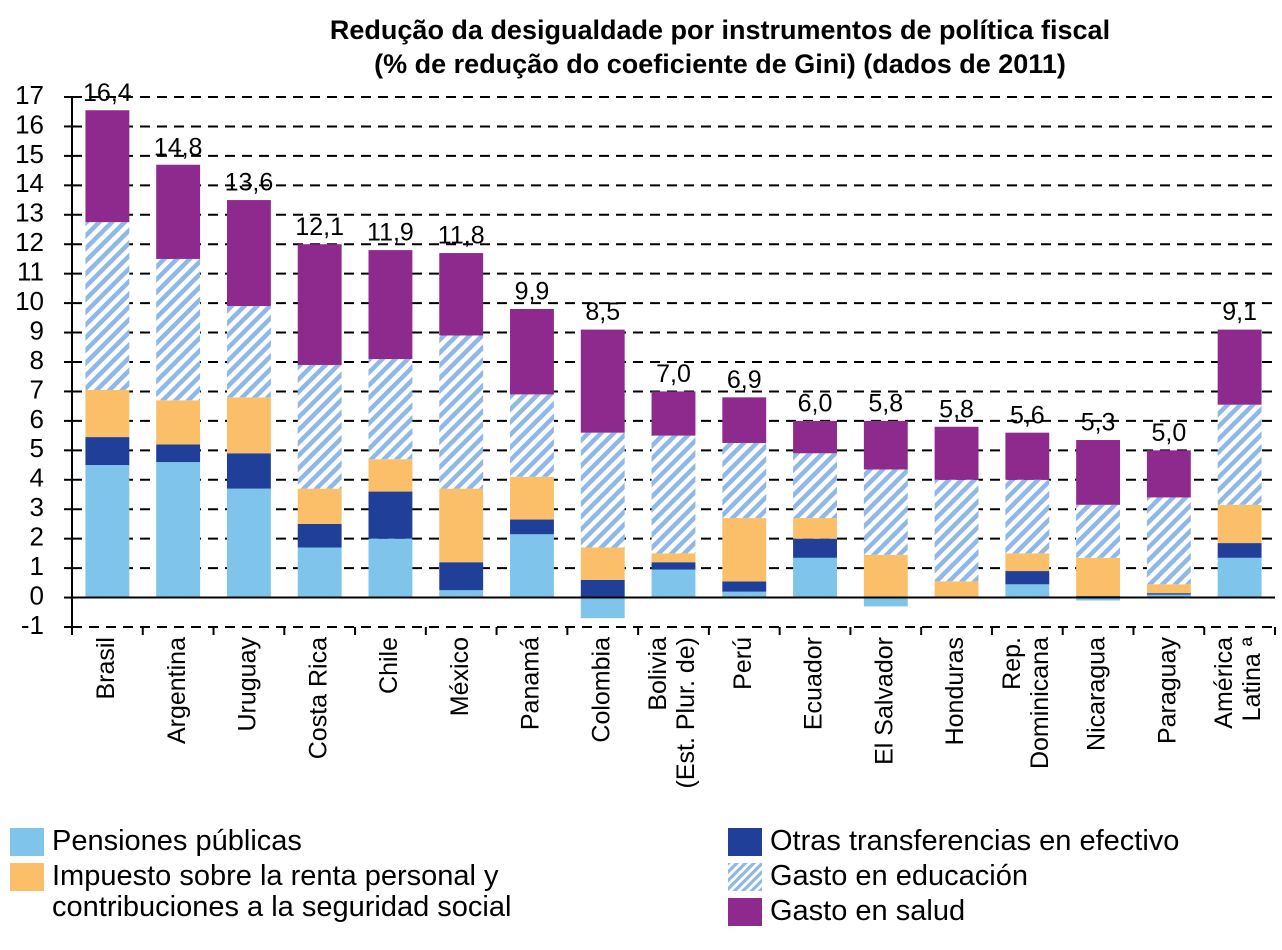 The image size is (1282, 950). Describe the element at coordinates (37, 360) in the screenshot. I see `y-tick-label: 8` at that location.